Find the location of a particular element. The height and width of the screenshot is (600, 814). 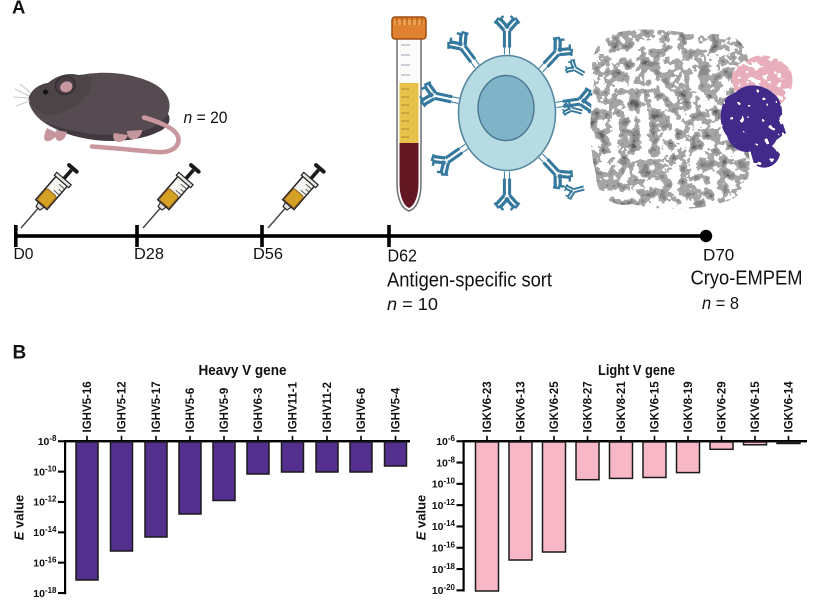

svg-text: n = 8 is located at coordinates (720, 303).